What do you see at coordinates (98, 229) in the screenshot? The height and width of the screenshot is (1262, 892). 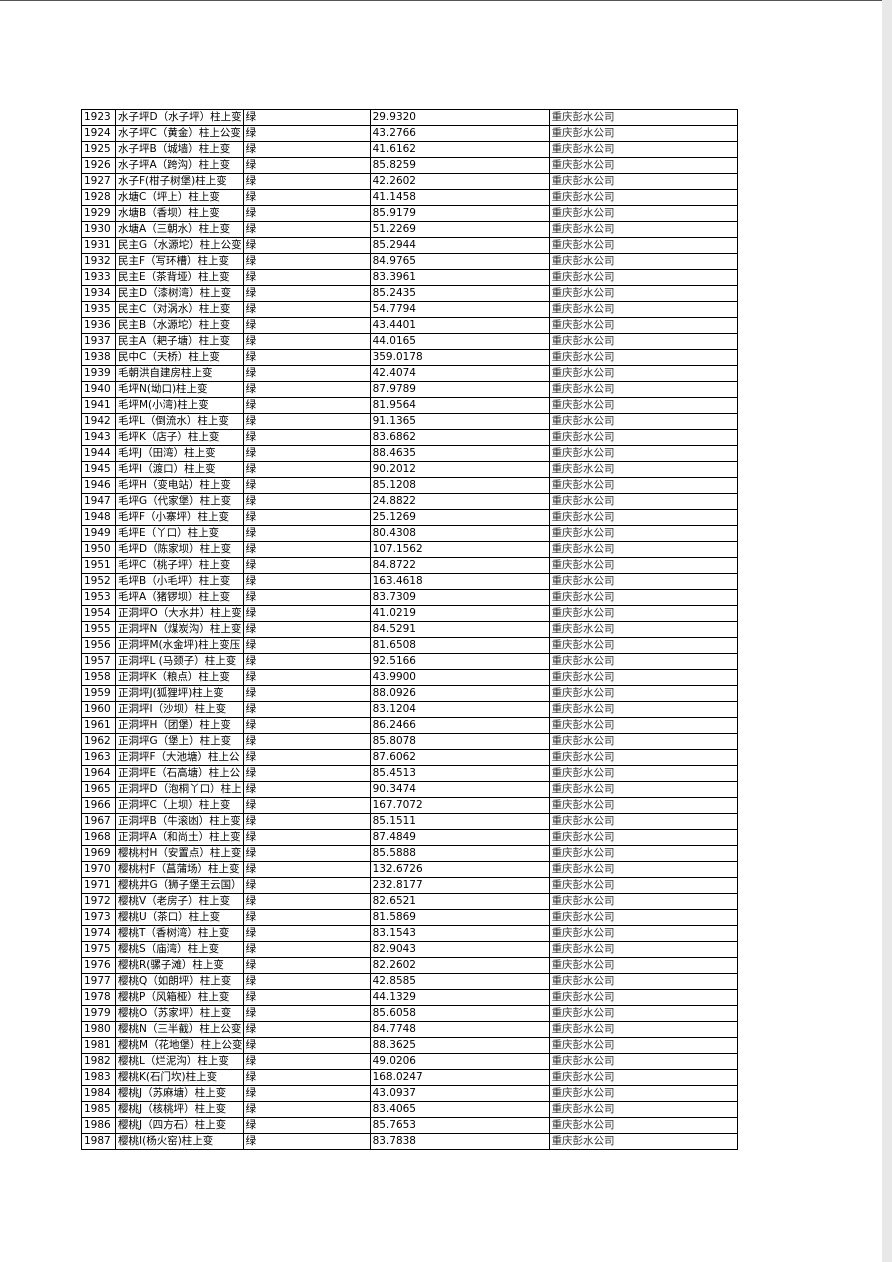 I see `row-number-cell: 1930` at bounding box center [98, 229].